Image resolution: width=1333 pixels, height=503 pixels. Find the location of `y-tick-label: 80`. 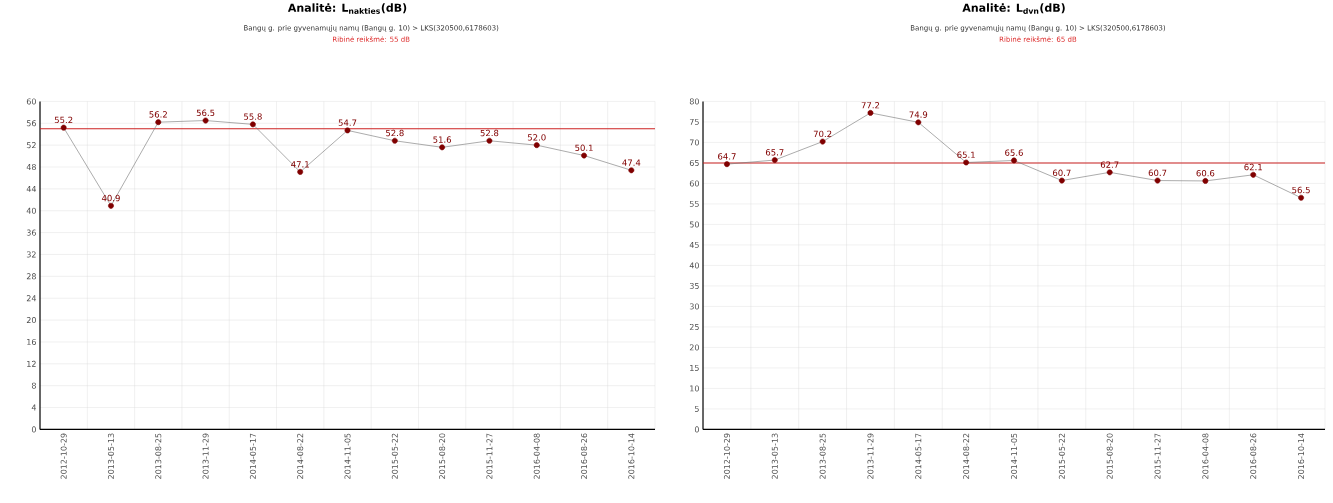

y-tick-label: 80 is located at coordinates (694, 101).